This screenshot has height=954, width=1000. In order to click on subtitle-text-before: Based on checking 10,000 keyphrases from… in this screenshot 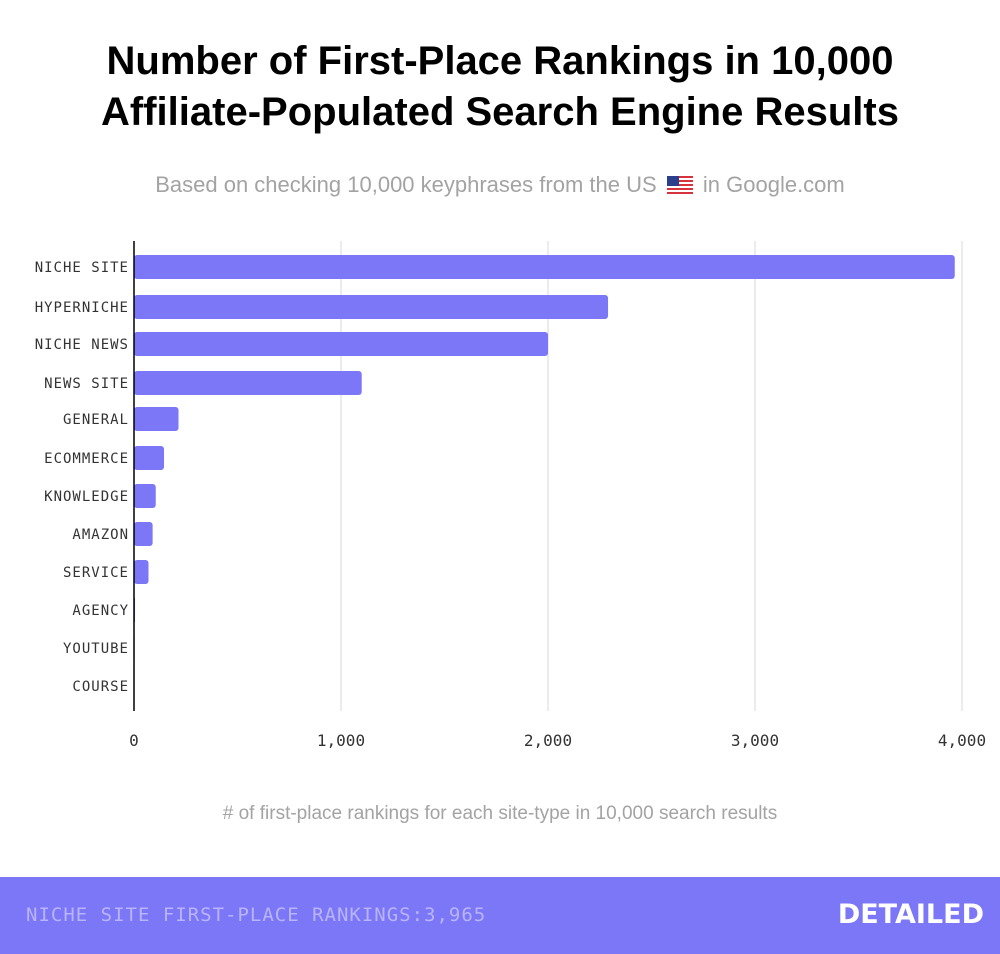, I will do `click(406, 184)`.